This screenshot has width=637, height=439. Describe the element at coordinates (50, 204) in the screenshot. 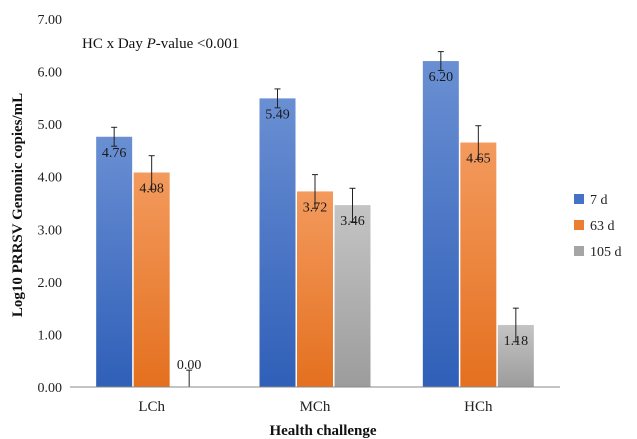

I see `y-axis-ticks: 0.00 1.00 2.00 3.00 4.00 5.00 6.00 7.00` at that location.